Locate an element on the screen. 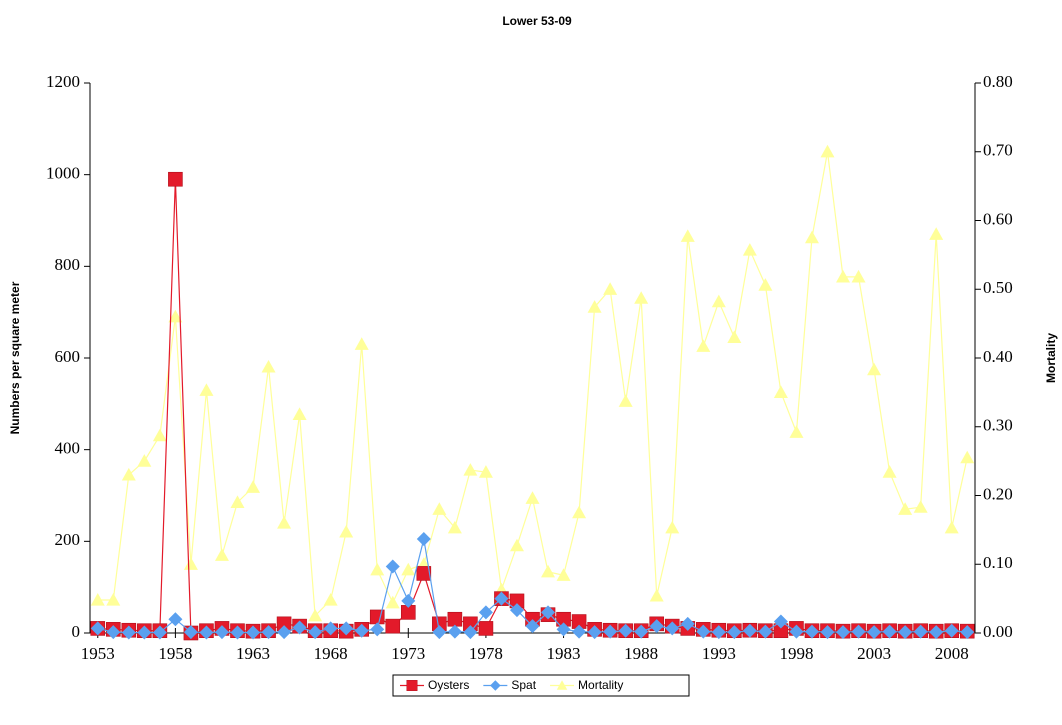 Image resolution: width=1062 pixels, height=725 pixels. x-tick-label: 2003 is located at coordinates (874, 653).